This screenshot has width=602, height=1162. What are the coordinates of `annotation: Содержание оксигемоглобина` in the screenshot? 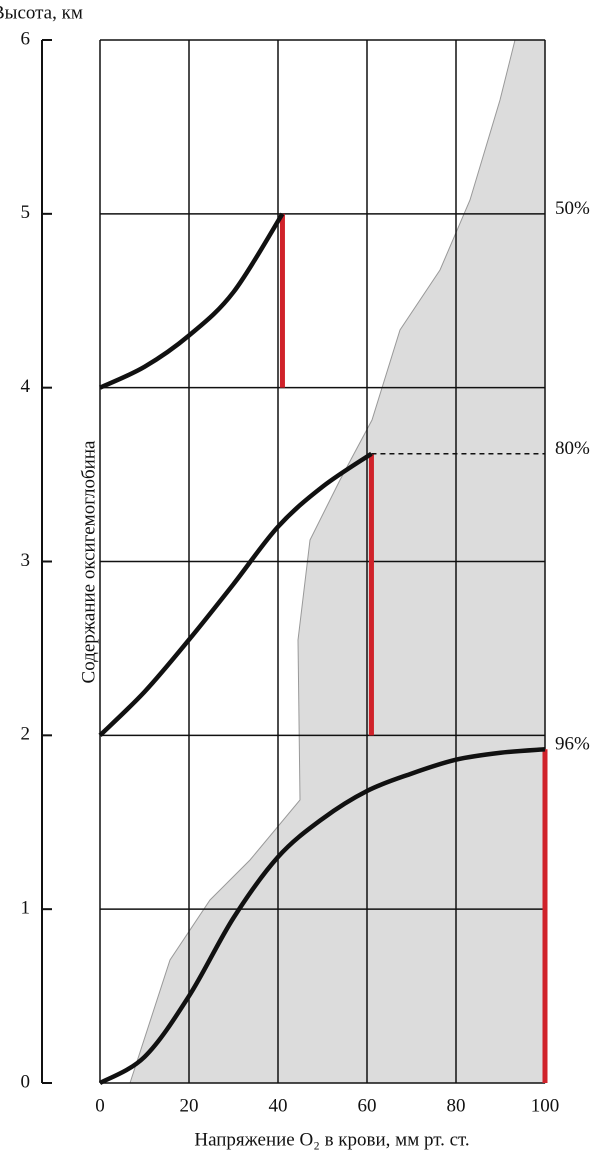 It's located at (88, 561).